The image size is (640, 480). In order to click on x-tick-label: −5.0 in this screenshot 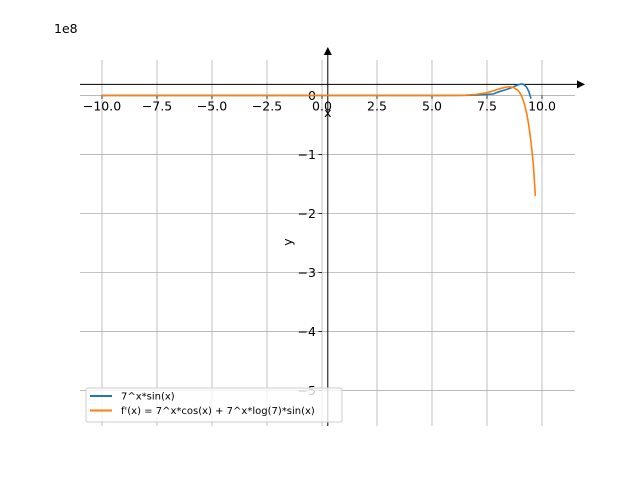, I will do `click(212, 105)`.